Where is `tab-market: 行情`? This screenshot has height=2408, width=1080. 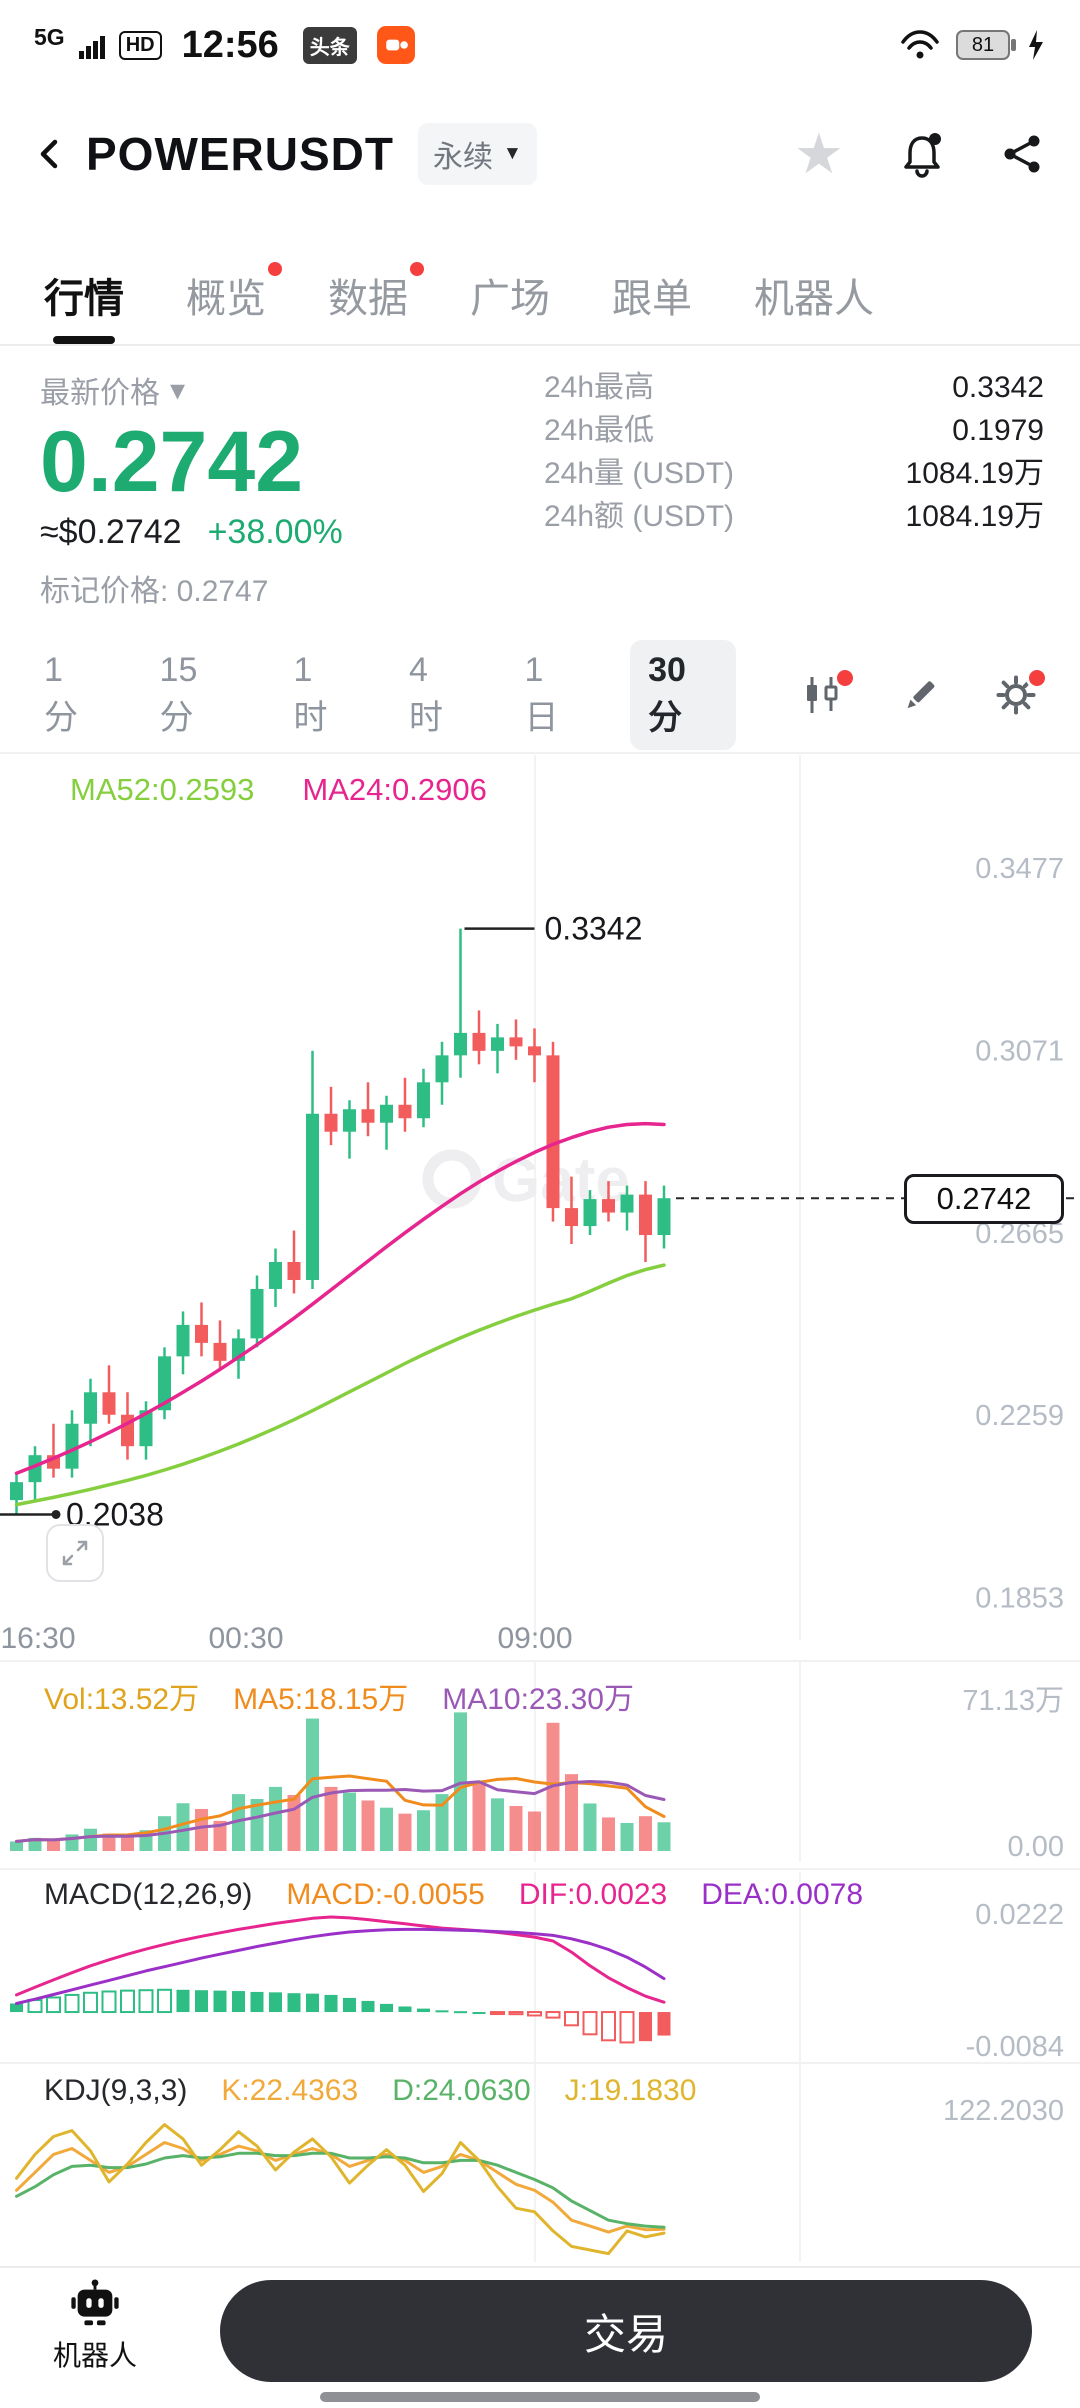 tab-market: 行情 is located at coordinates (84, 295).